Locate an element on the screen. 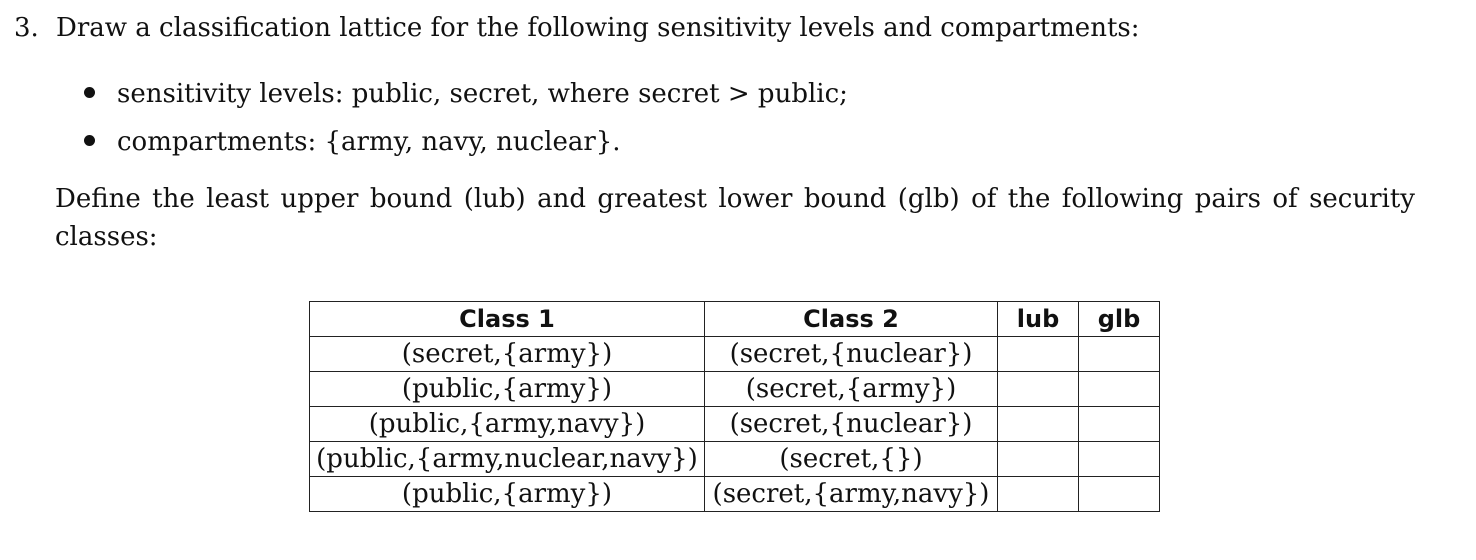 The width and height of the screenshot is (1476, 560). table-row: (public,{army,navy}) (secret,{nuclear}) is located at coordinates (734, 424).